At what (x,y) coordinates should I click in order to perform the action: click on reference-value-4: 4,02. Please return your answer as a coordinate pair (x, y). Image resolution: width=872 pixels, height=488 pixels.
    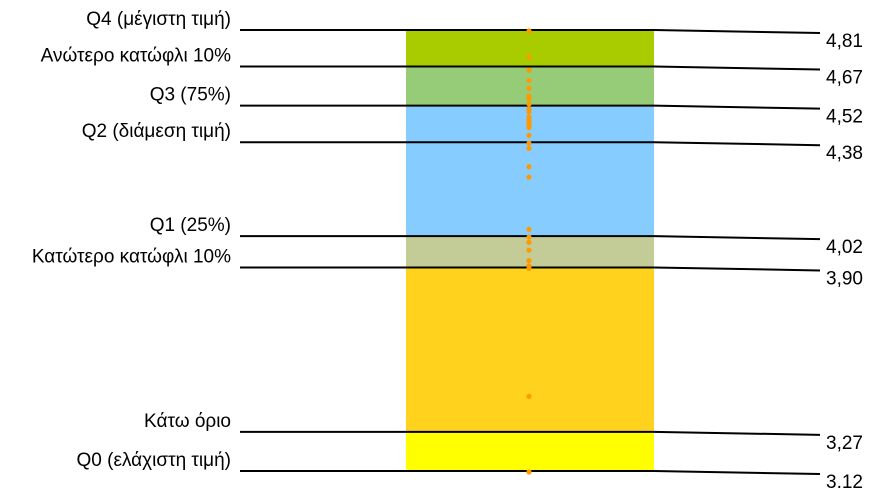
    Looking at the image, I should click on (844, 247).